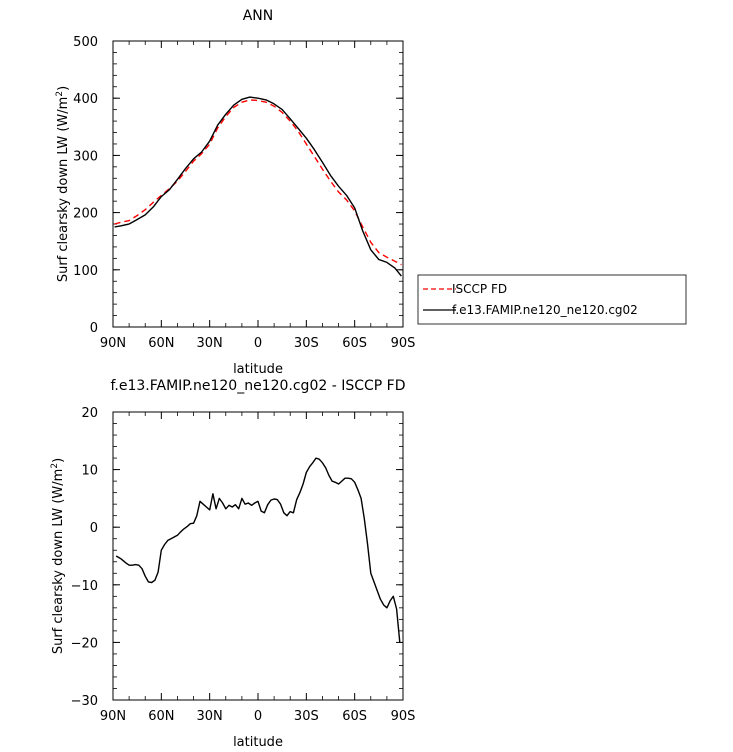 Image resolution: width=733 pixels, height=752 pixels. What do you see at coordinates (210, 716) in the screenshot?
I see `bottom-x-tick-label: 30N` at bounding box center [210, 716].